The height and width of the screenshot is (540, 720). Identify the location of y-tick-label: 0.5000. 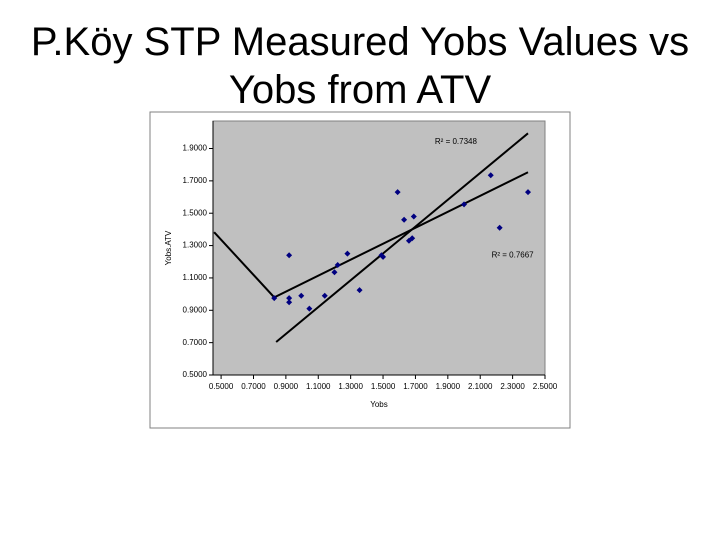
(195, 374).